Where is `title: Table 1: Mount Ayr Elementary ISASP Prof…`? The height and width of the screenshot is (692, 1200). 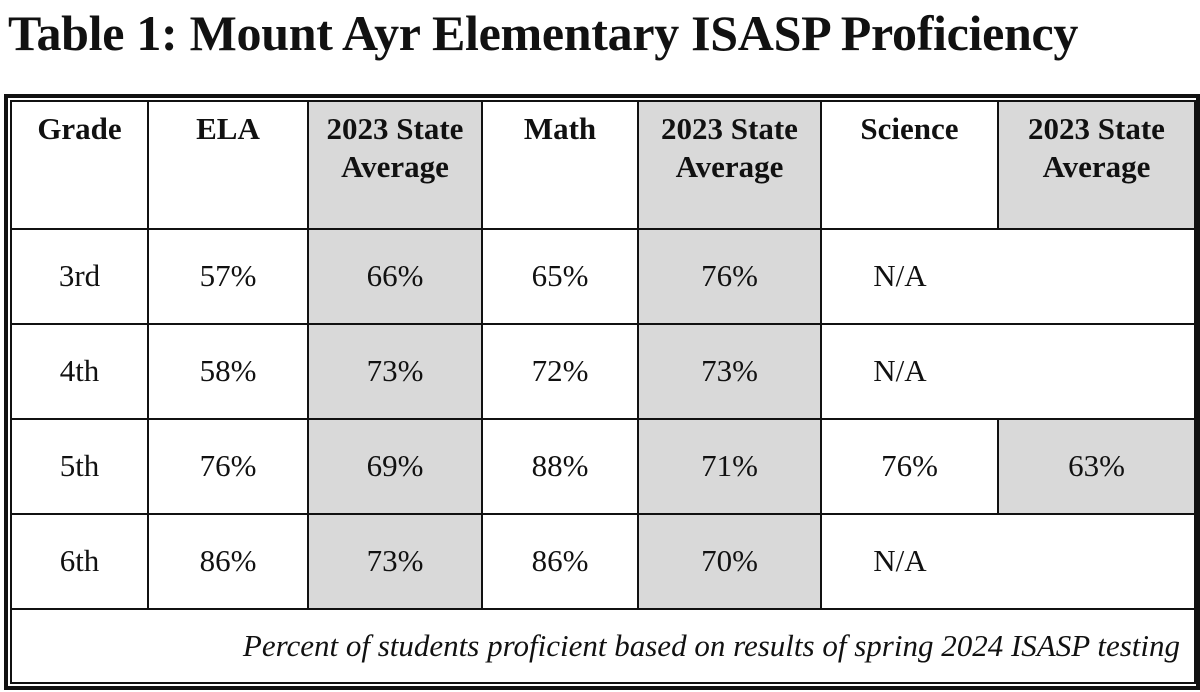
title: Table 1: Mount Ayr Elementary ISASP Prof… is located at coordinates (543, 33).